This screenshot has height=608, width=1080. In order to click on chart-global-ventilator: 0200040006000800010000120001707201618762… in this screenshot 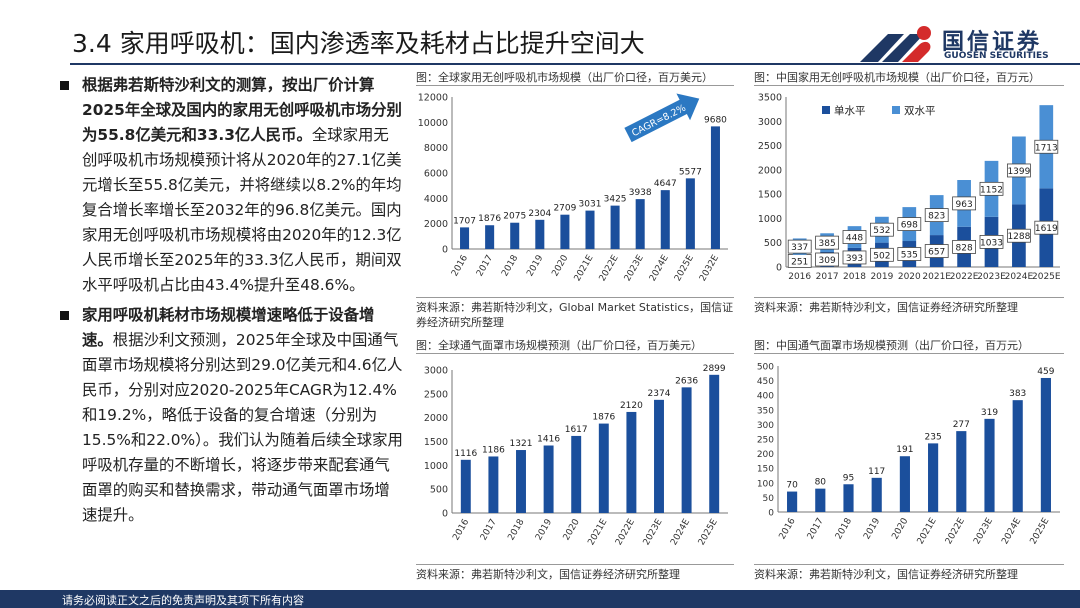, I will do `click(573, 188)`.